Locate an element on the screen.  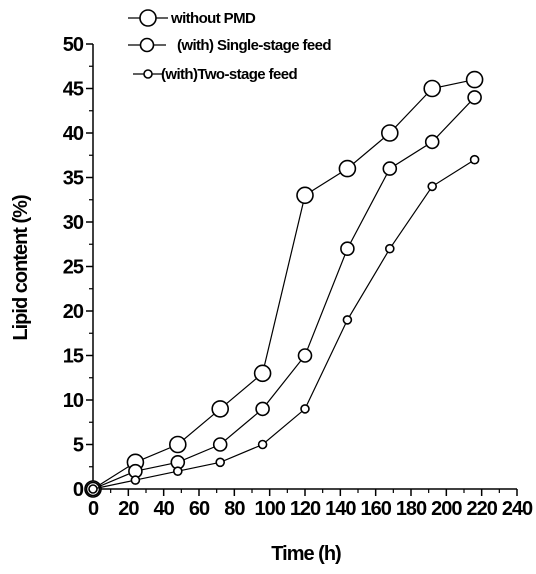
x-tick-label: 120 is located at coordinates (305, 509).